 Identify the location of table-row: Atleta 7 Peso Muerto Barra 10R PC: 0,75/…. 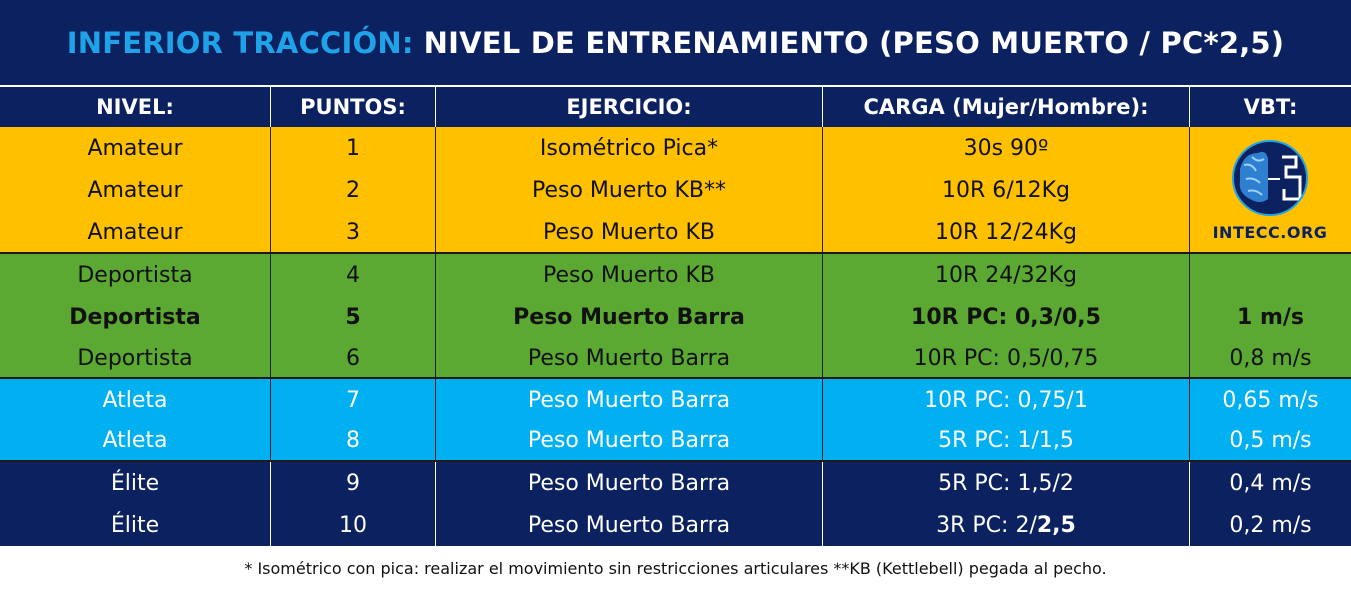
(675, 400).